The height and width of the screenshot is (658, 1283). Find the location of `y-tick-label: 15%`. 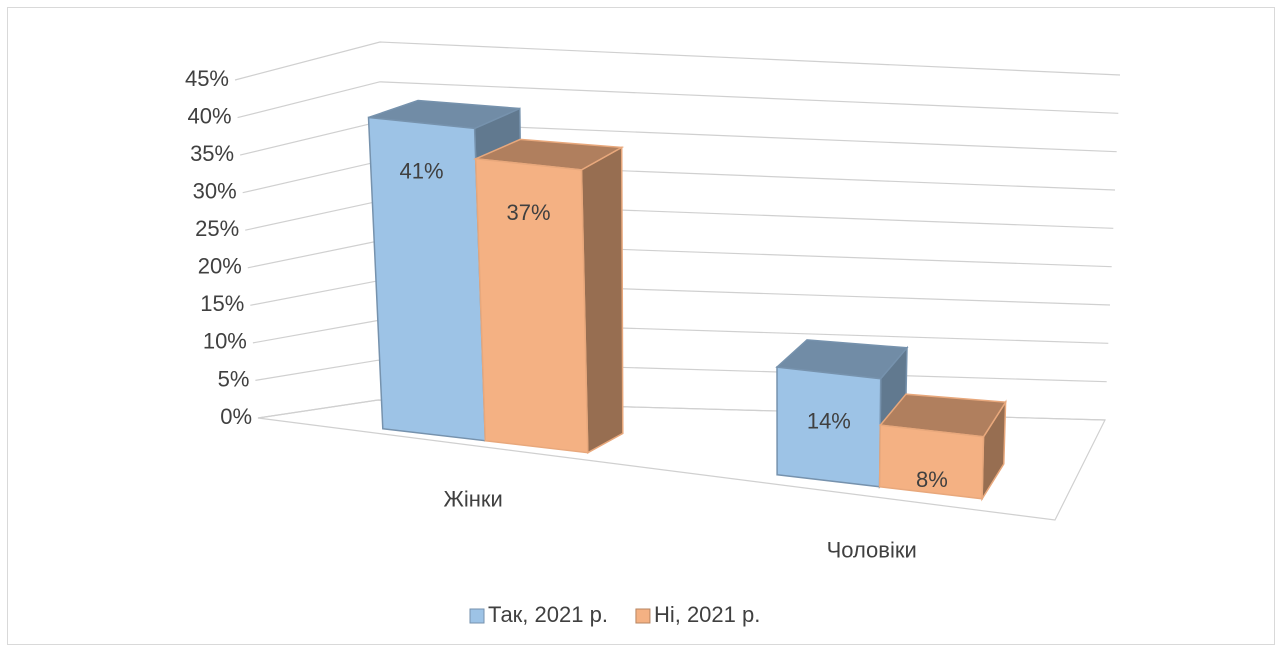

y-tick-label: 15% is located at coordinates (222, 303).